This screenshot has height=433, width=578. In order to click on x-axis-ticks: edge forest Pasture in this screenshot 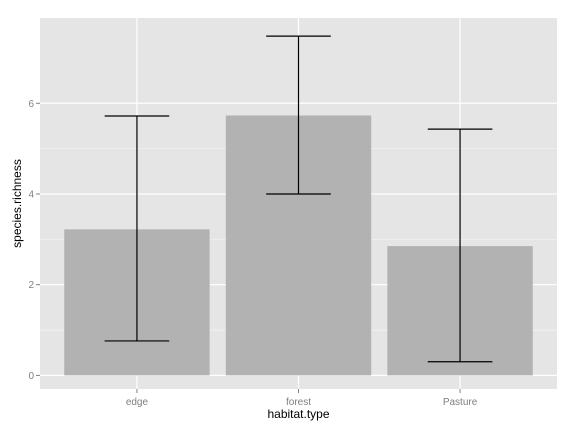, I will do `click(302, 398)`.